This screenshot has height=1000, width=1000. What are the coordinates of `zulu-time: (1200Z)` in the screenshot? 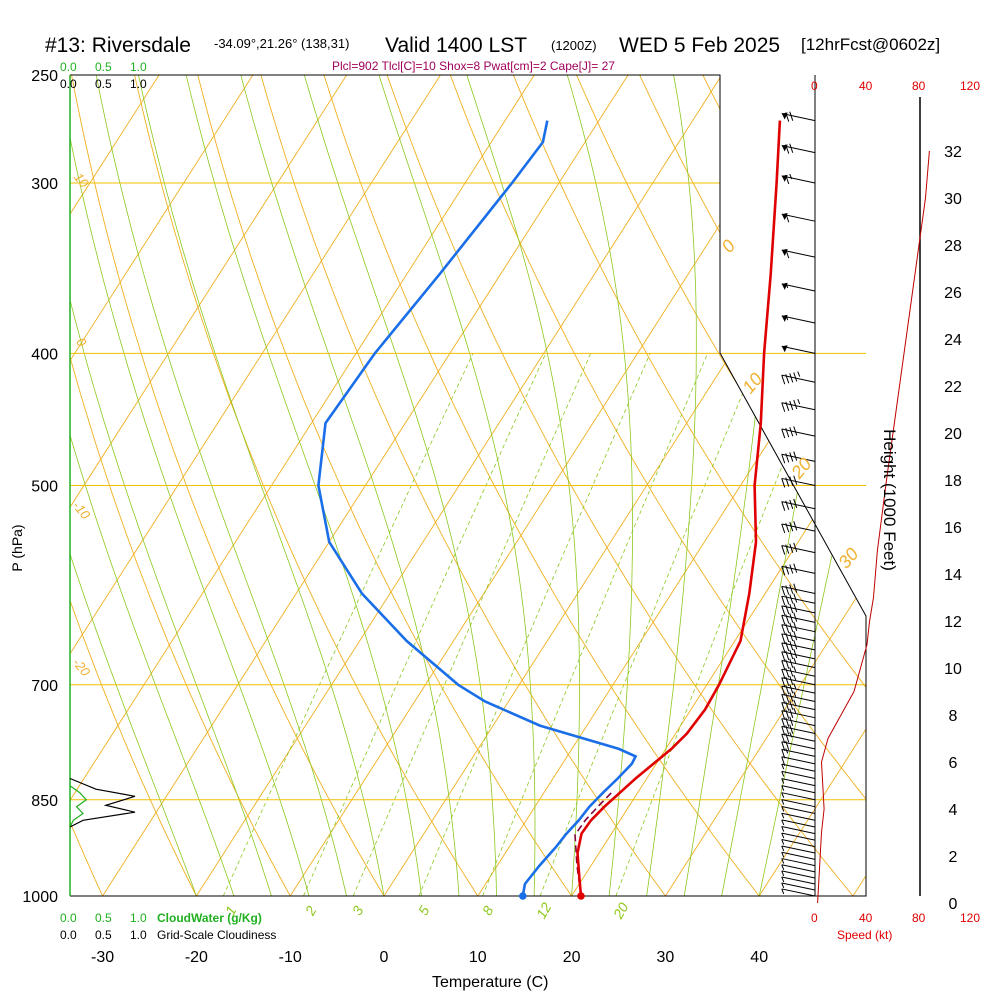 It's located at (574, 45).